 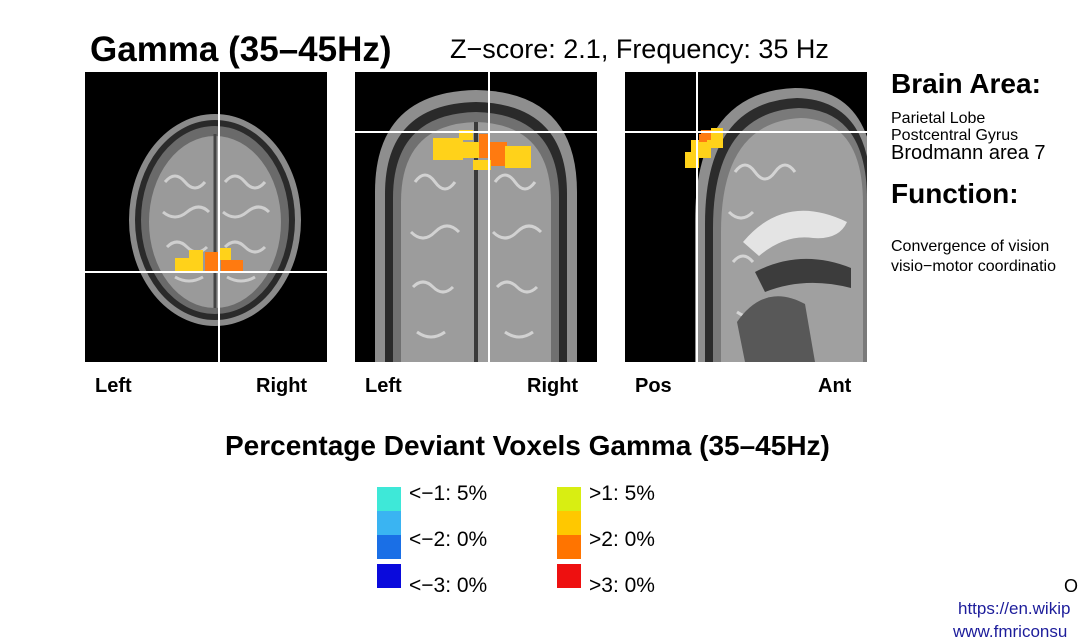 I want to click on legend-swatch-neg1b, so click(x=389, y=523).